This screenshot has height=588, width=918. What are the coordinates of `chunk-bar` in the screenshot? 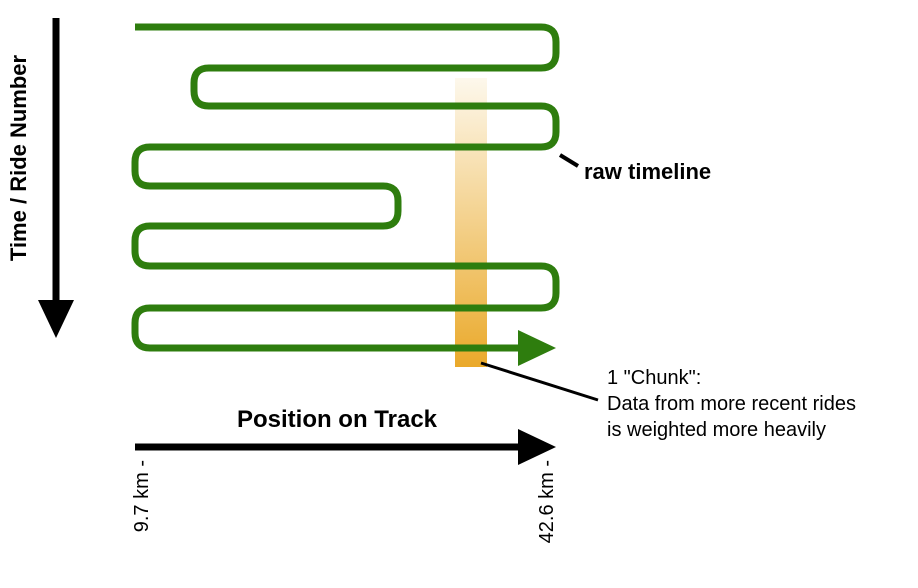 It's located at (471, 222).